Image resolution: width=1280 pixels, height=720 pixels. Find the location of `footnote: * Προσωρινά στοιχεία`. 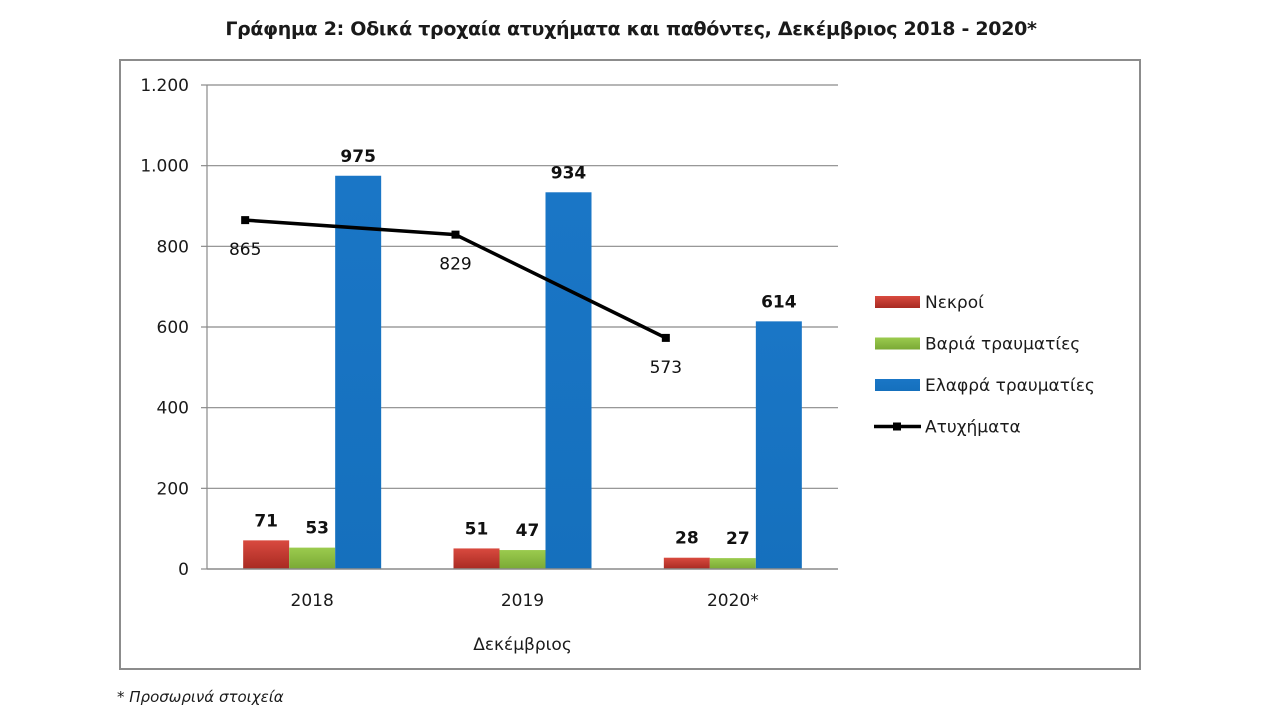

footnote: * Προσωρινά στοιχεία is located at coordinates (200, 697).